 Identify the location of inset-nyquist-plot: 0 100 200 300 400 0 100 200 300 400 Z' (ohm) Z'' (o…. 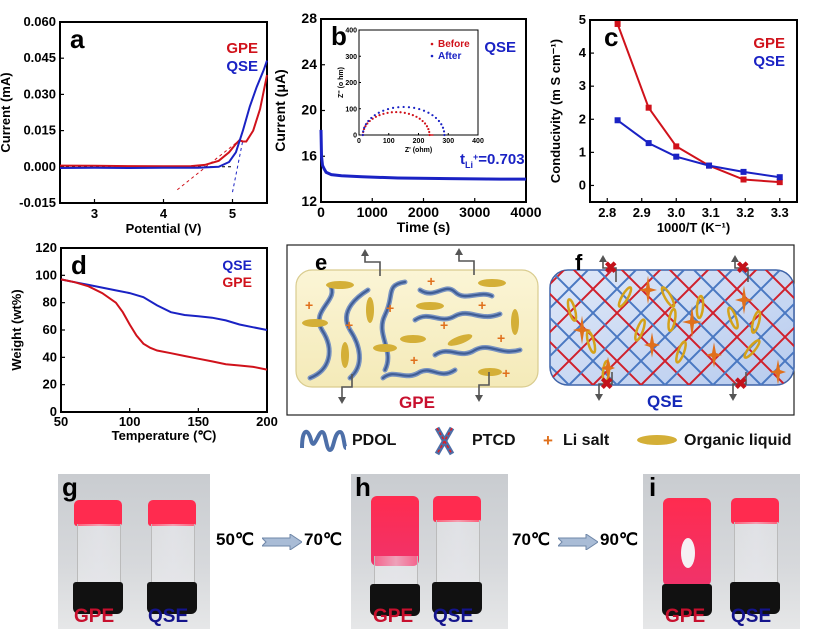
(411, 91).